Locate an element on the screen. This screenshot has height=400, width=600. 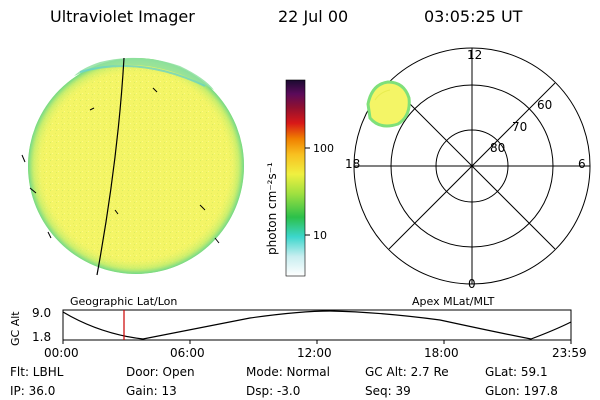
lat-label-70: 70 is located at coordinates (520, 127).